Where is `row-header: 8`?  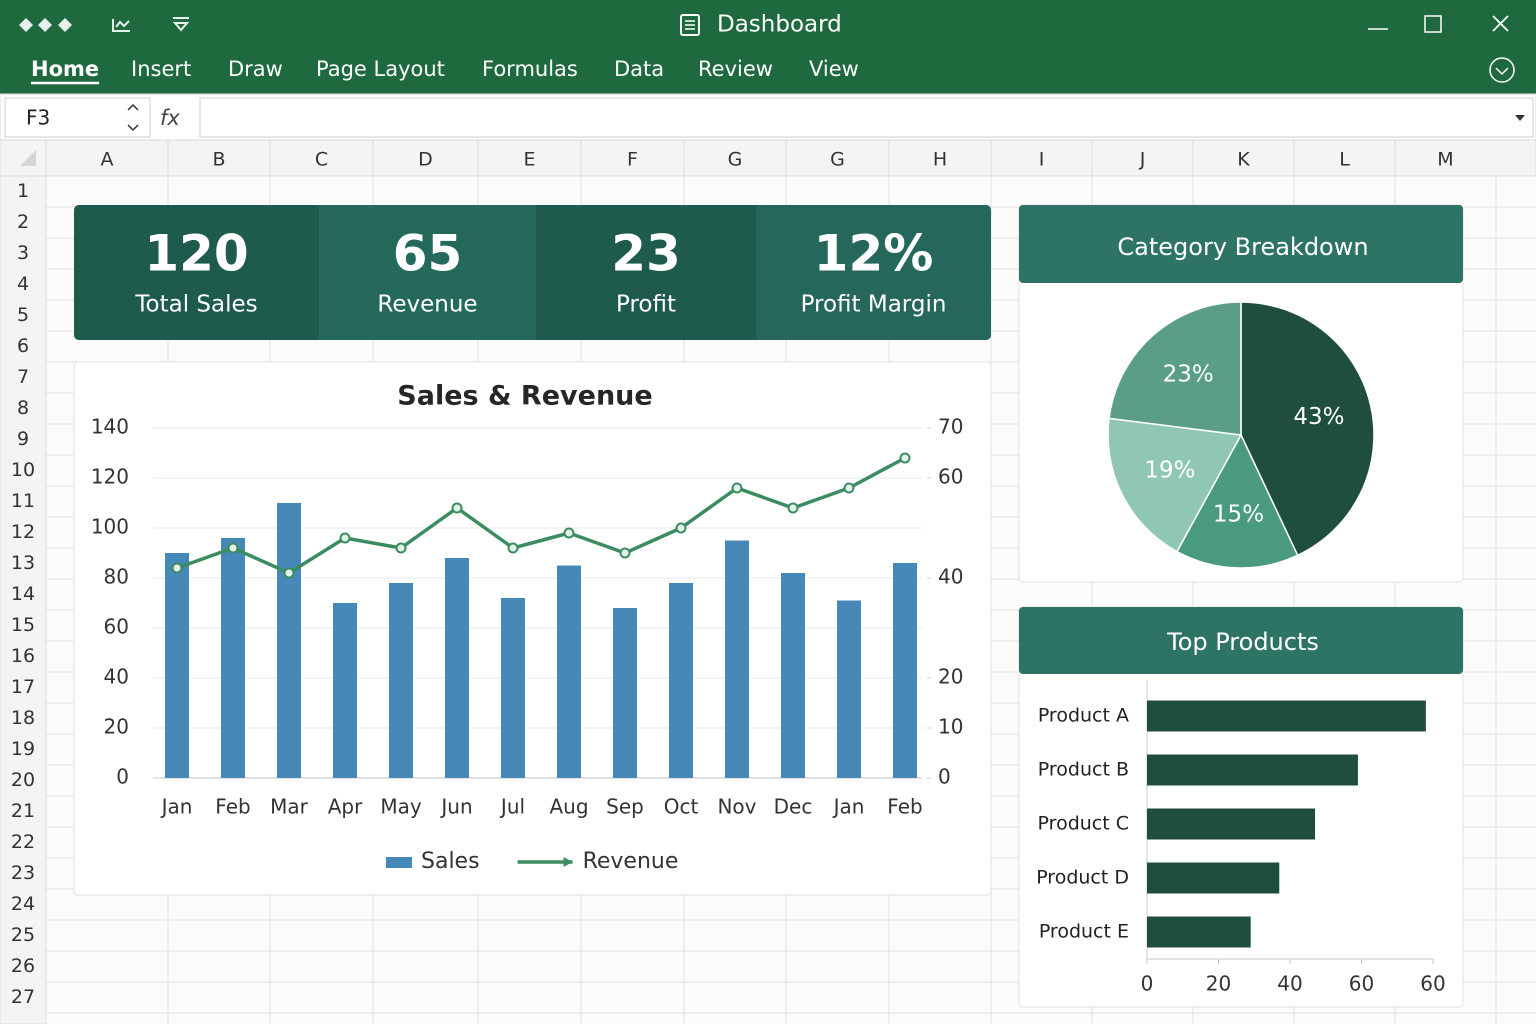
row-header: 8 is located at coordinates (23, 408).